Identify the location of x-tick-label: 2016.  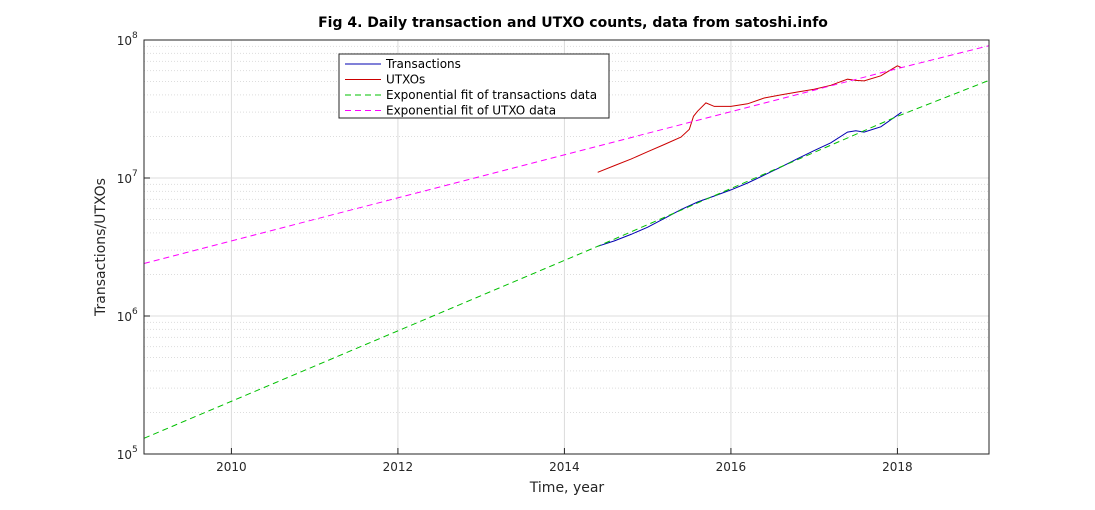
(731, 467).